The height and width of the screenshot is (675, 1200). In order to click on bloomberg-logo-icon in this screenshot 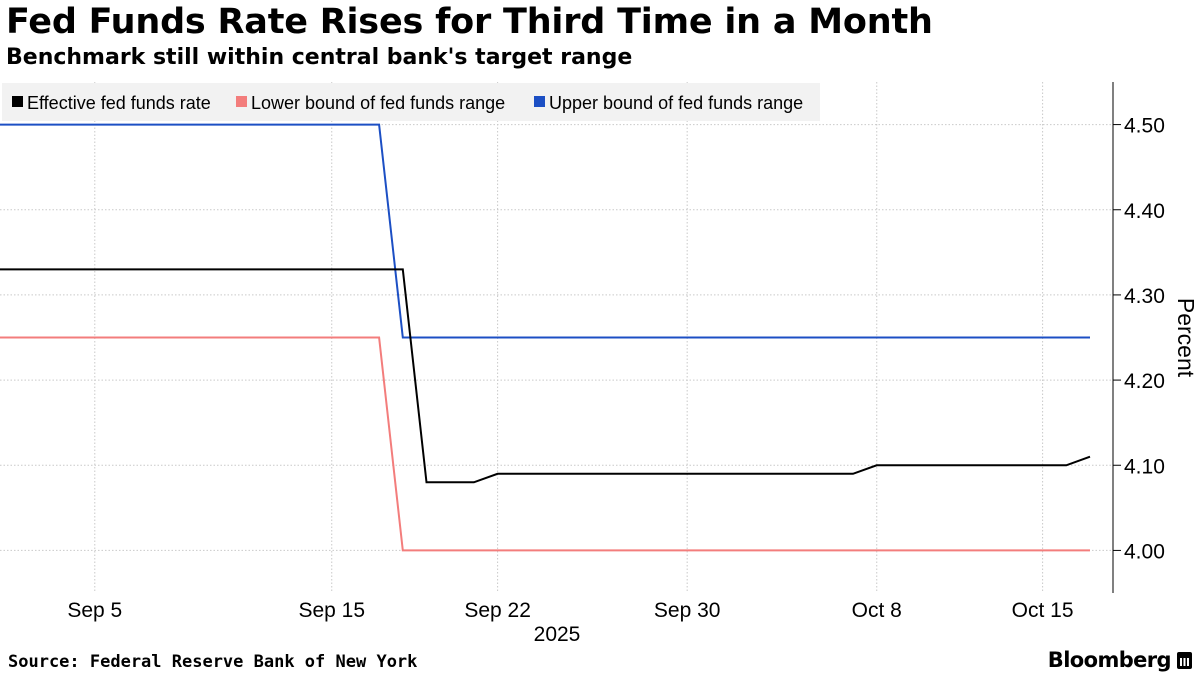, I will do `click(1184, 660)`.